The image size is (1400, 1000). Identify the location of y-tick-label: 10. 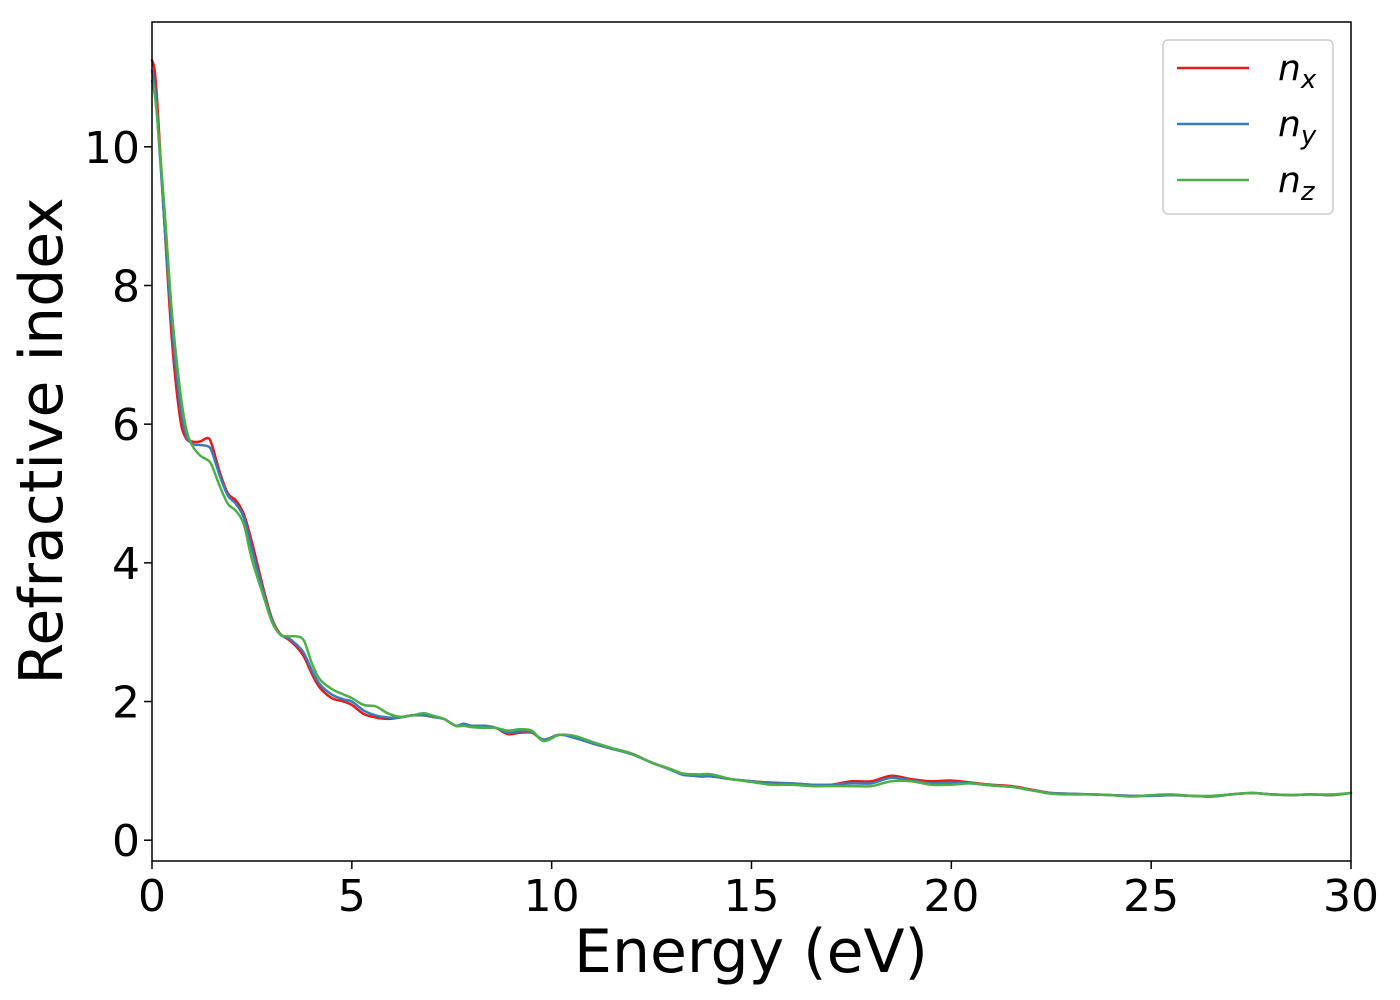
(112, 148).